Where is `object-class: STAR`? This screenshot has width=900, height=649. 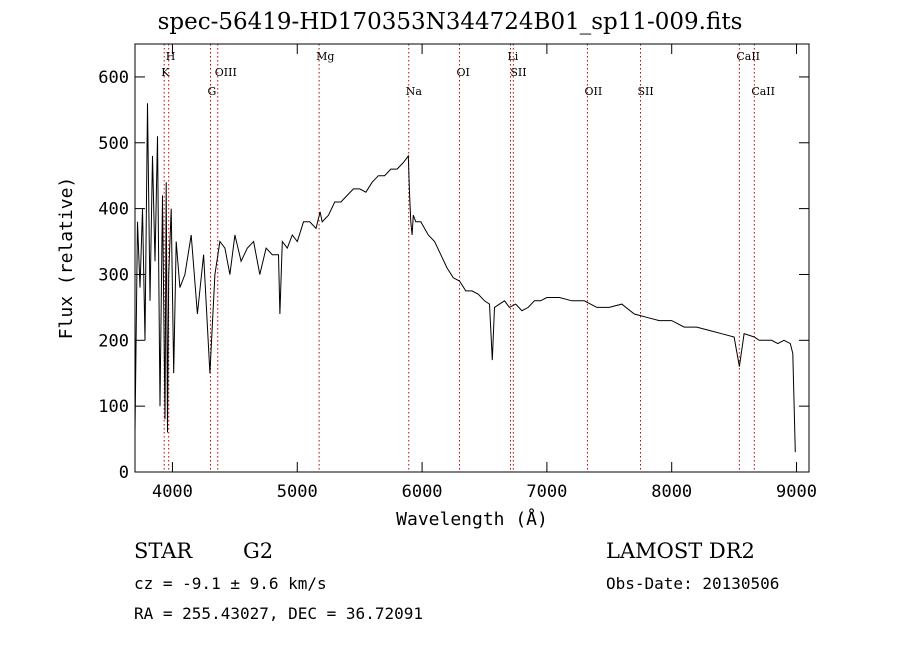 object-class: STAR is located at coordinates (163, 551).